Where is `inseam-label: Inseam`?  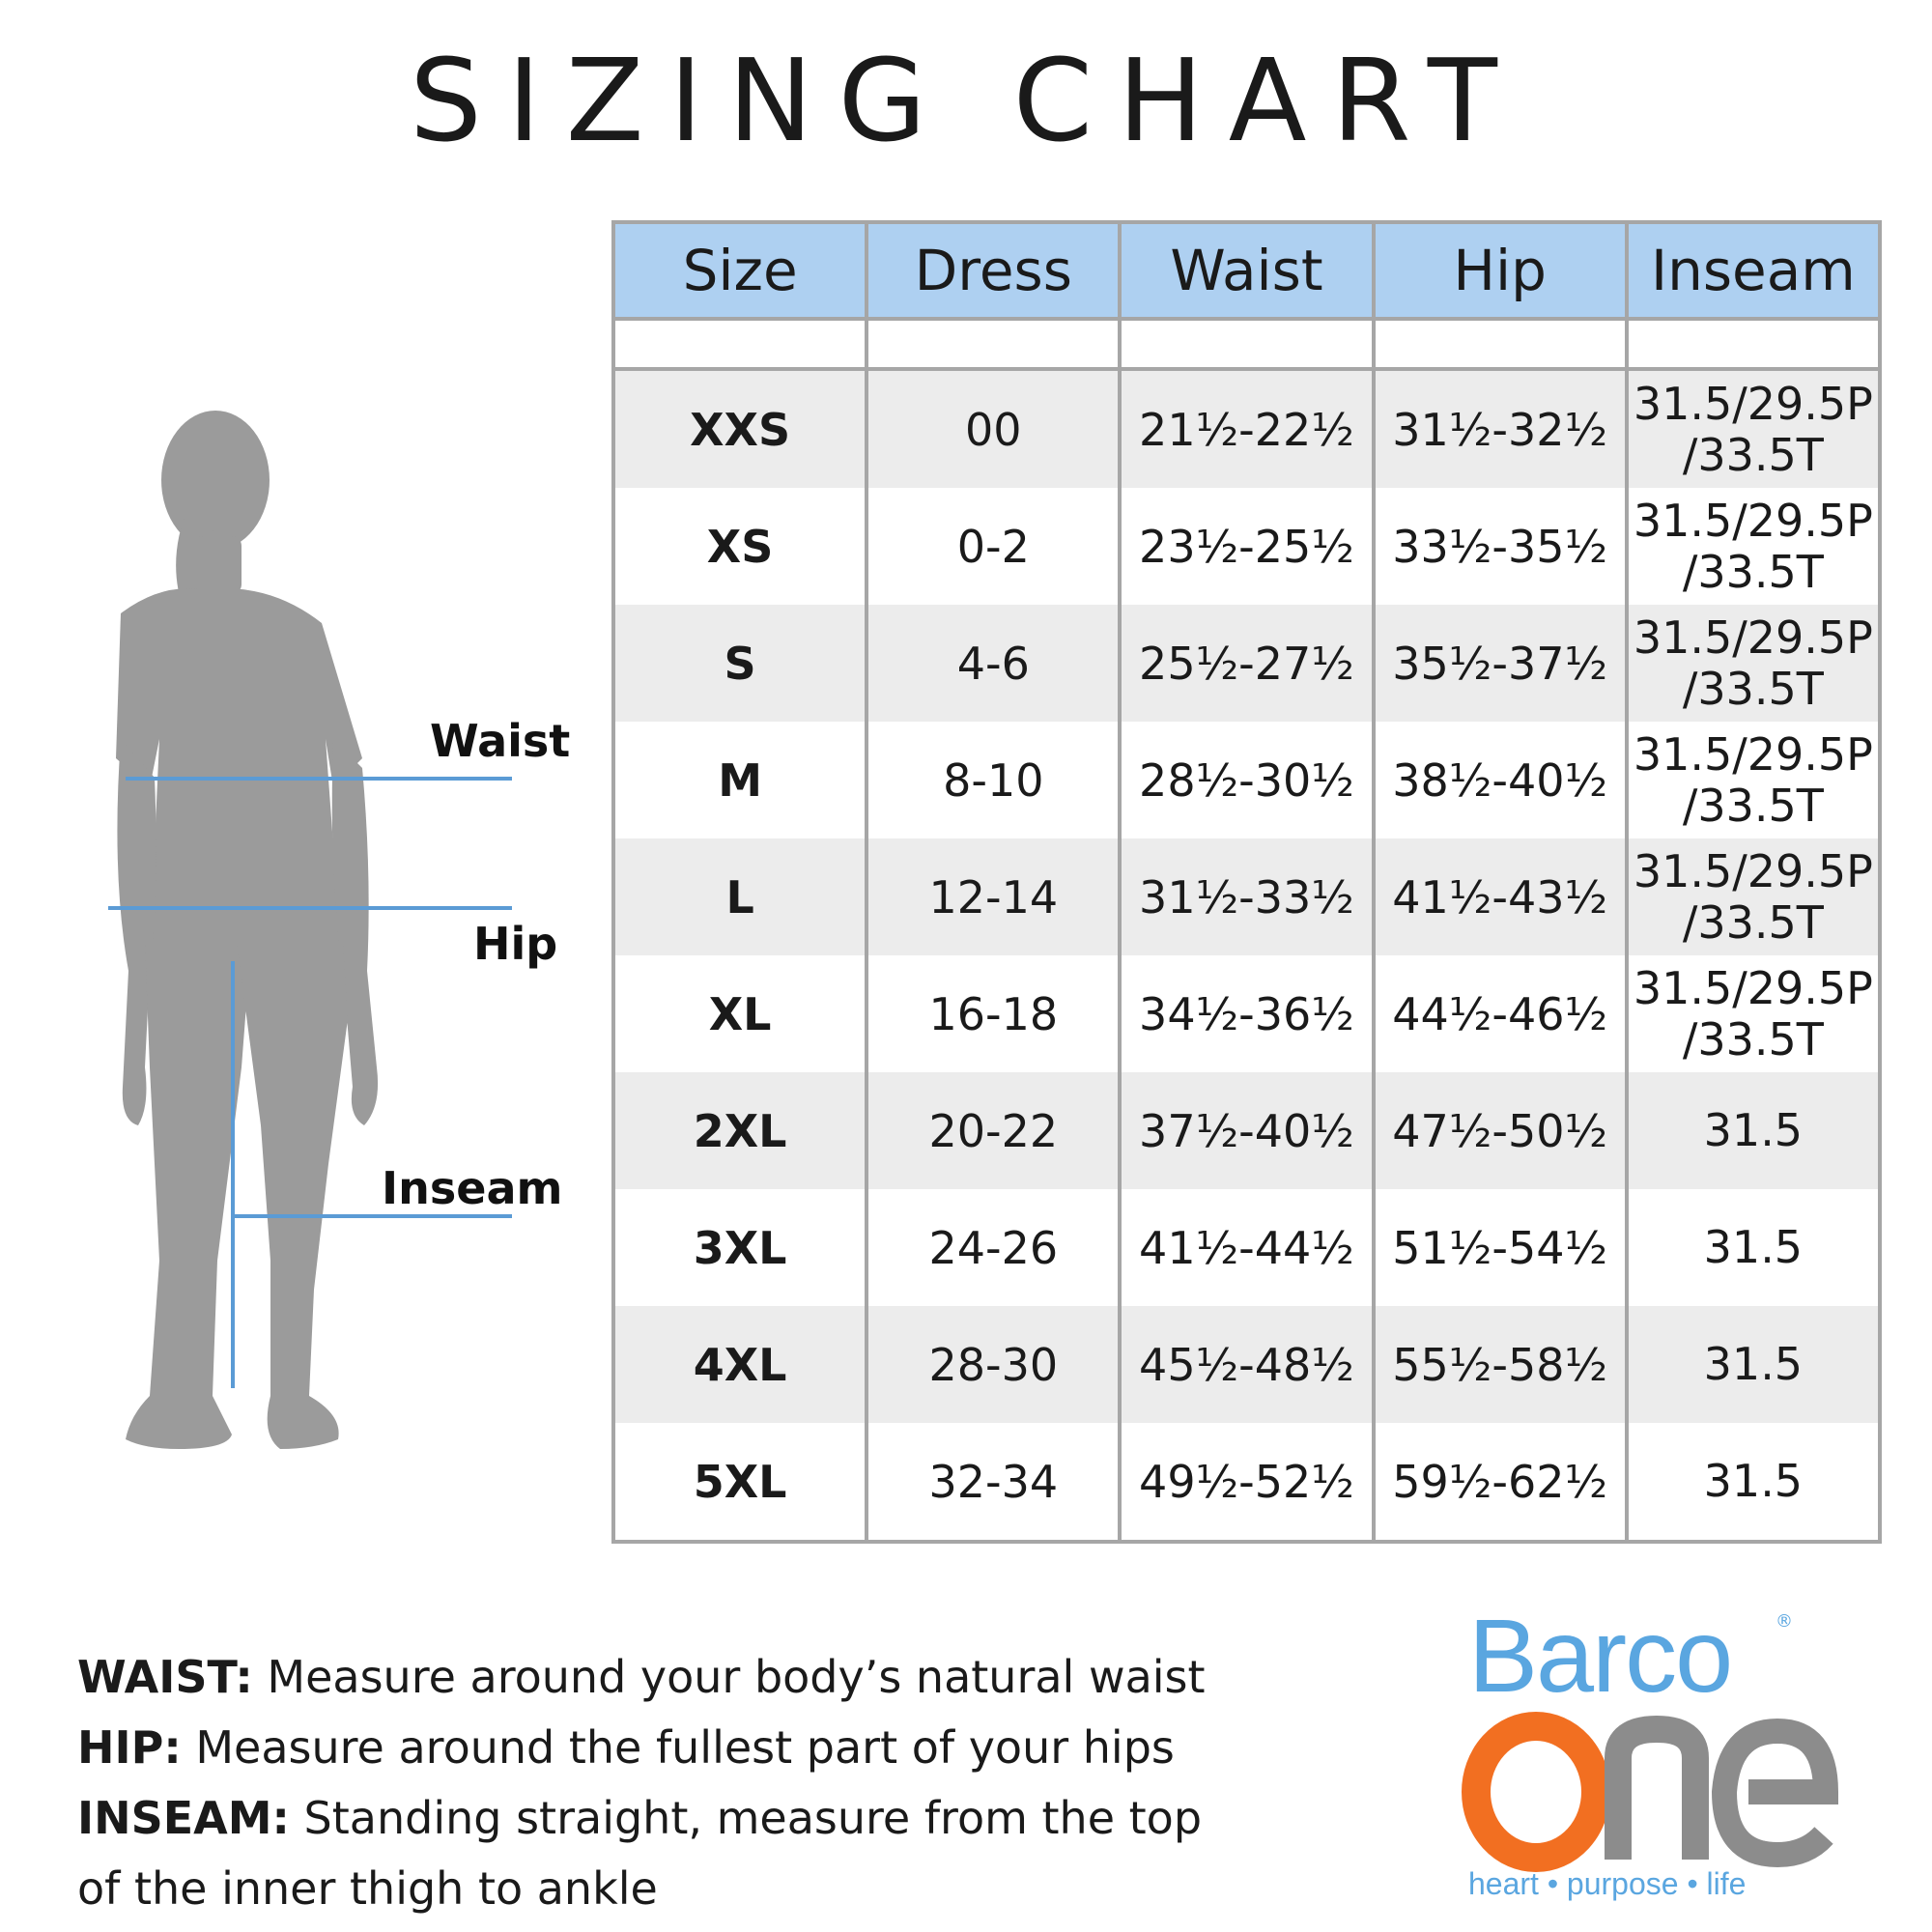
inseam-label: Inseam is located at coordinates (472, 1188).